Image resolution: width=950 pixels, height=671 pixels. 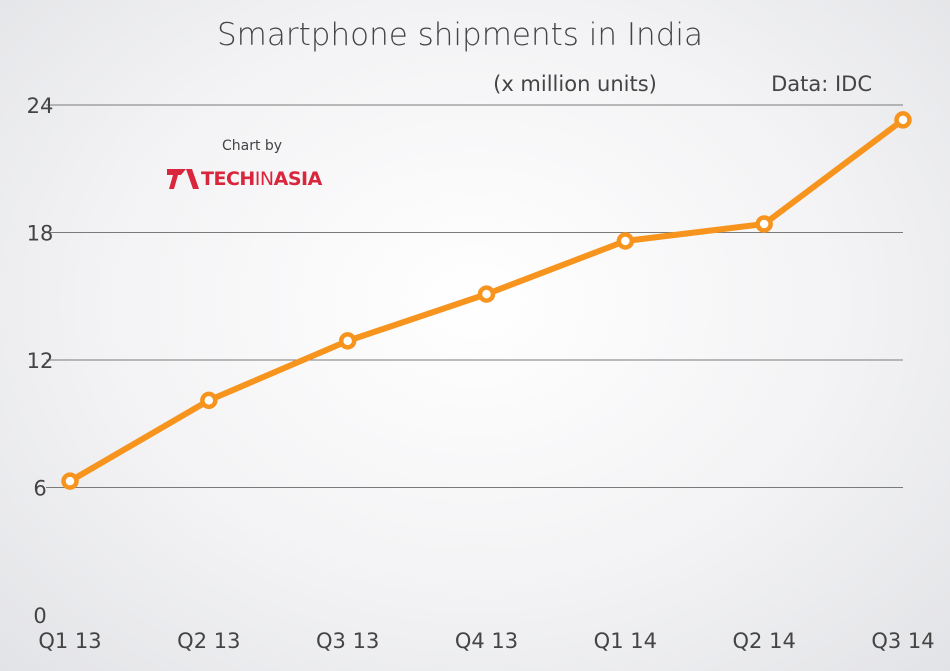 I want to click on x-tick-label: Q1 13, so click(x=69, y=641).